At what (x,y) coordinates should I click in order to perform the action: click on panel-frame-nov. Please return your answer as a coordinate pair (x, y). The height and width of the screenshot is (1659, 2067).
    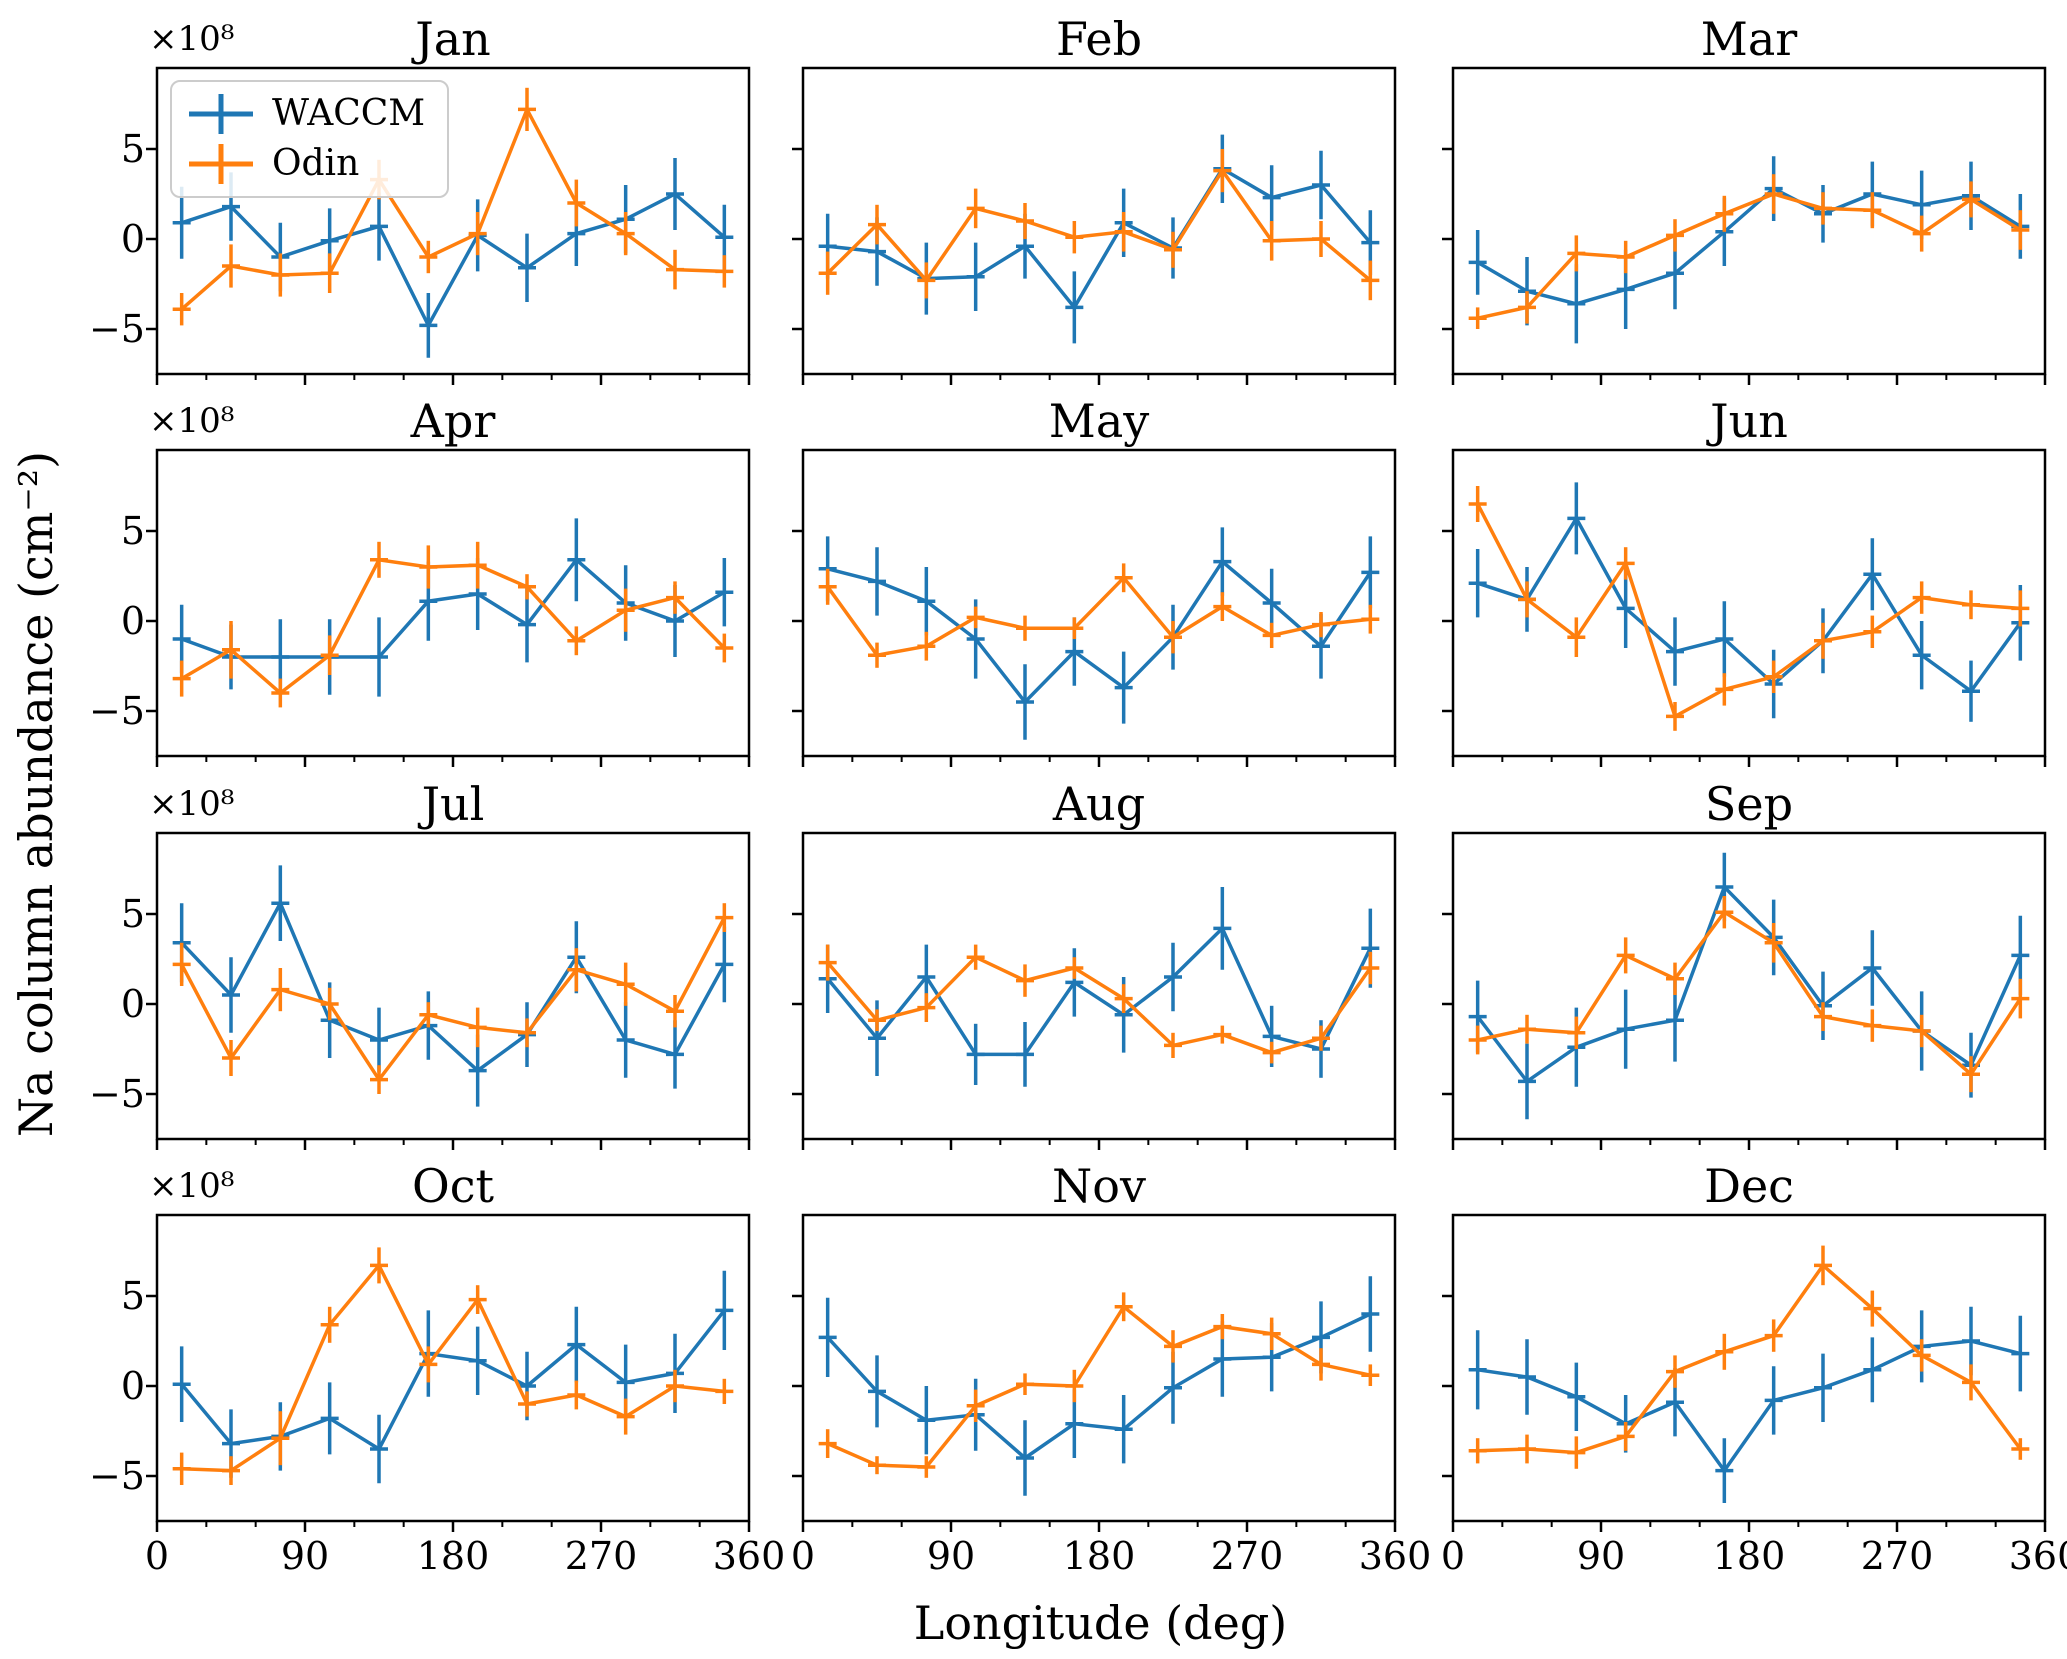
    Looking at the image, I should click on (1099, 1368).